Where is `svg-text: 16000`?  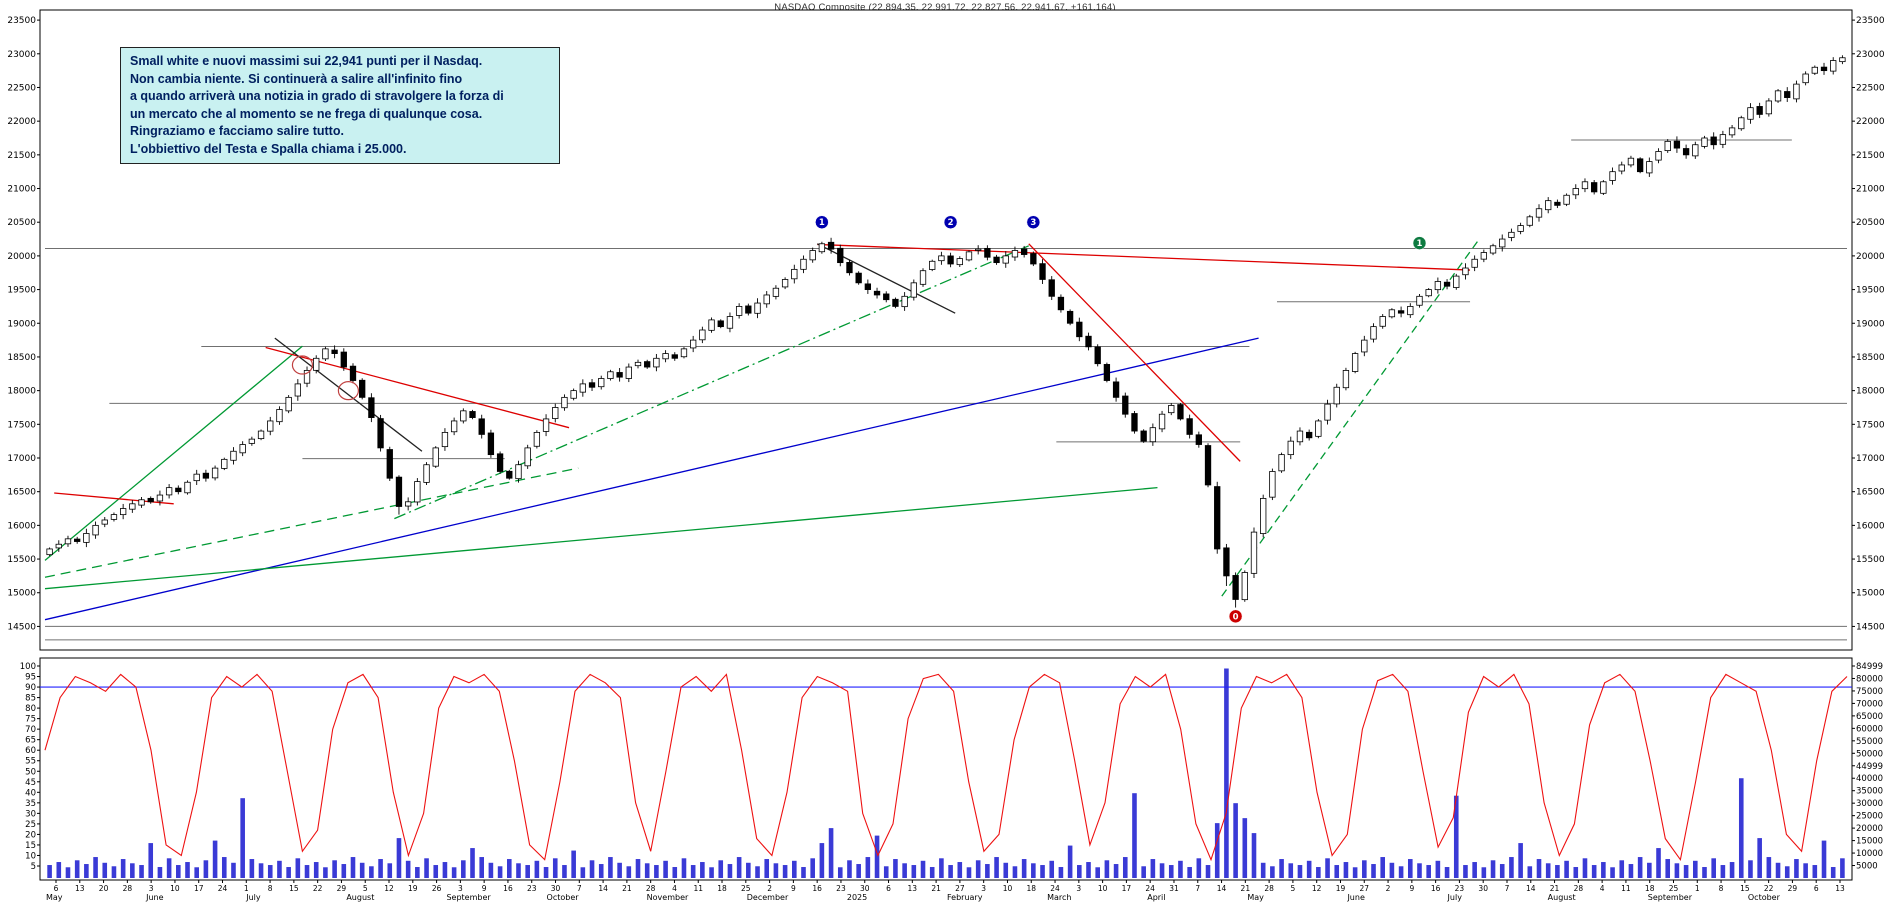 svg-text: 16000 is located at coordinates (1870, 526).